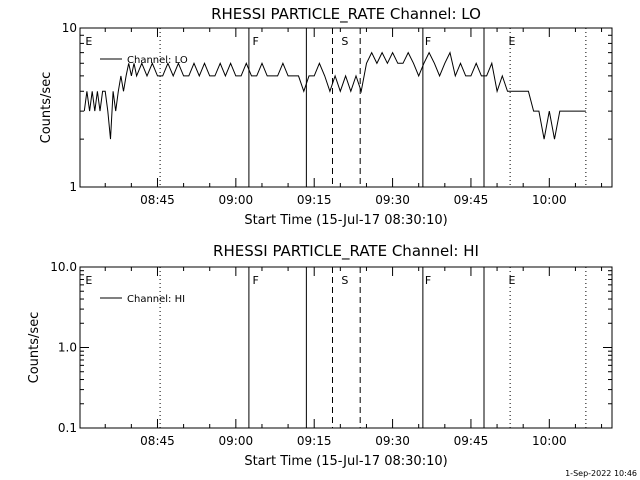 The width and height of the screenshot is (640, 480). What do you see at coordinates (601, 473) in the screenshot?
I see `plot-timestamp: 1-Sep-2022 10:46` at bounding box center [601, 473].